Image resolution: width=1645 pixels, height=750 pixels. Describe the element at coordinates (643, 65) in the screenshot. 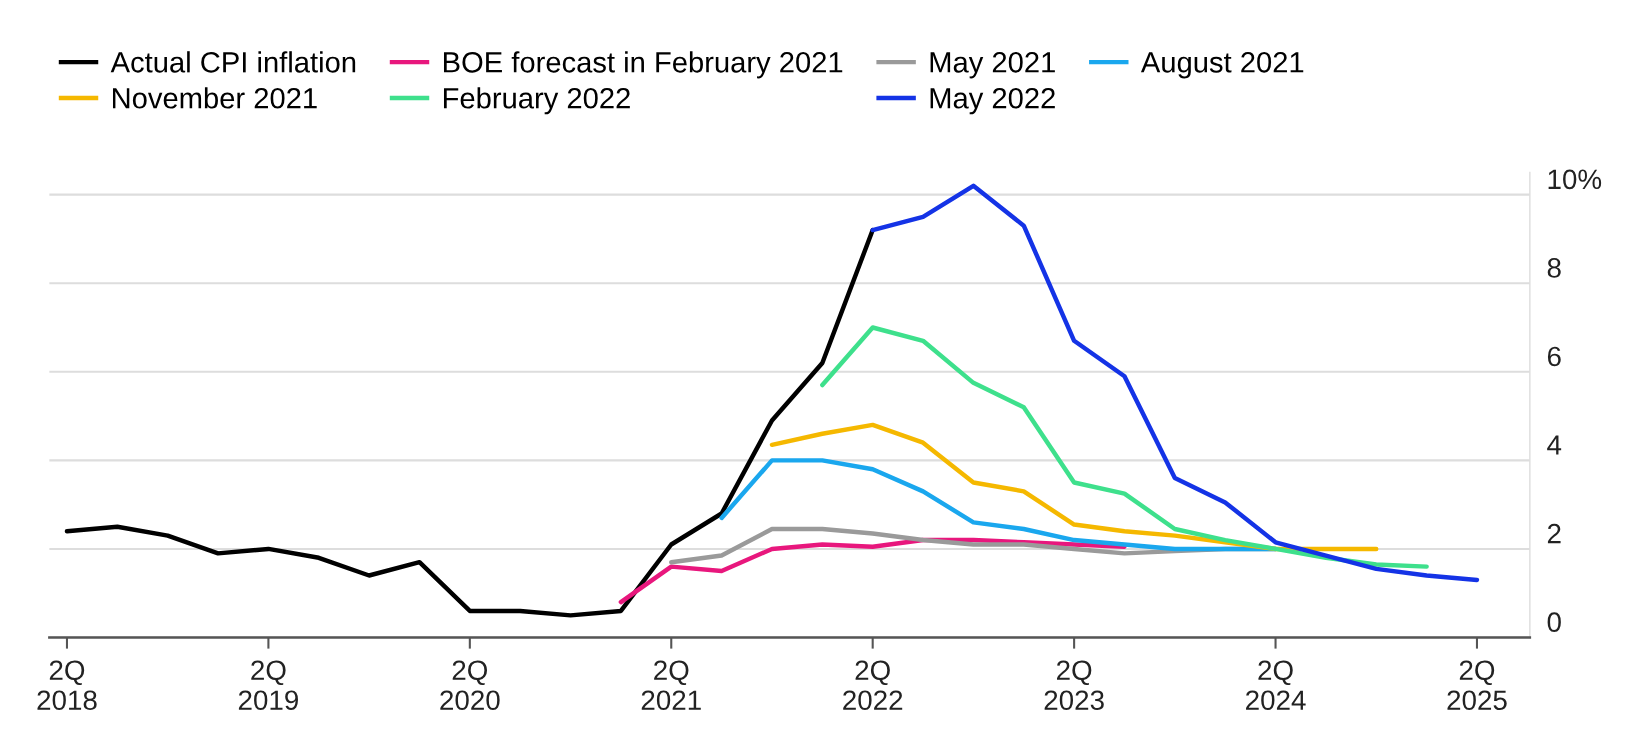

I see `legend-label: BOE forecast in February 2021` at that location.